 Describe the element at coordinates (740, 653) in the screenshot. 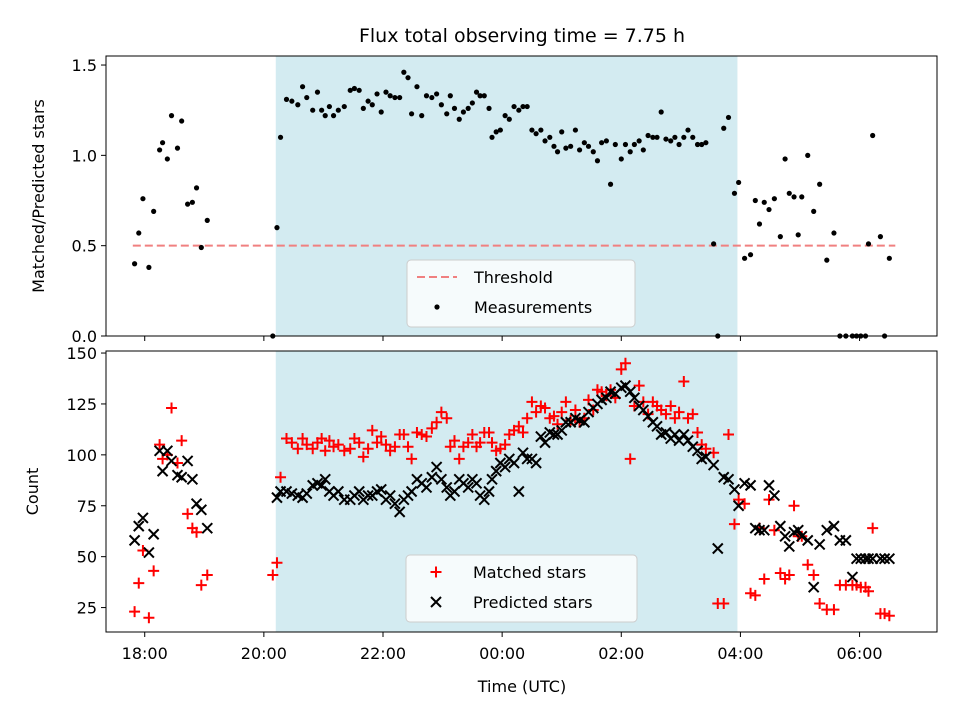

I see `x-tick-label: 04:00` at that location.